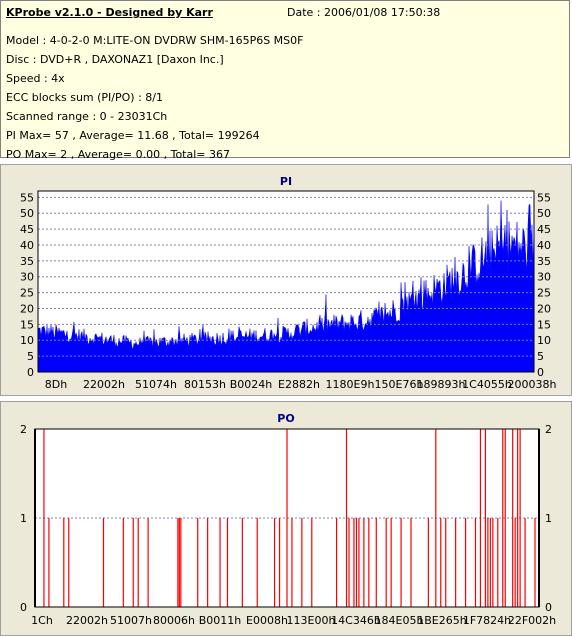 The height and width of the screenshot is (636, 572). I want to click on po-xtick-label: 14C346h, so click(356, 620).